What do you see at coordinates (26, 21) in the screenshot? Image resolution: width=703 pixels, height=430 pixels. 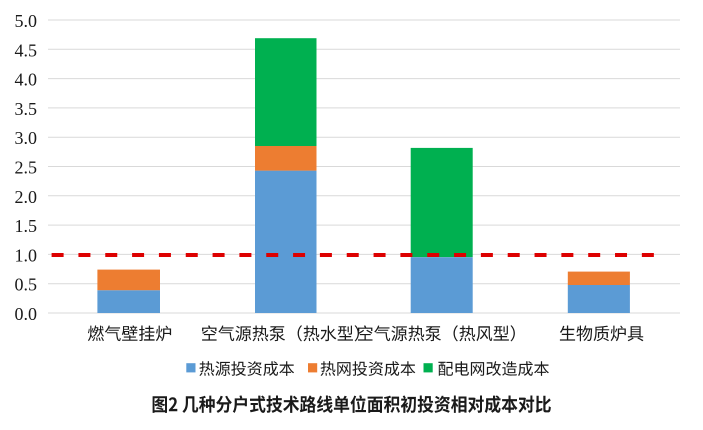 I see `svg-text: 5.0` at bounding box center [26, 21].